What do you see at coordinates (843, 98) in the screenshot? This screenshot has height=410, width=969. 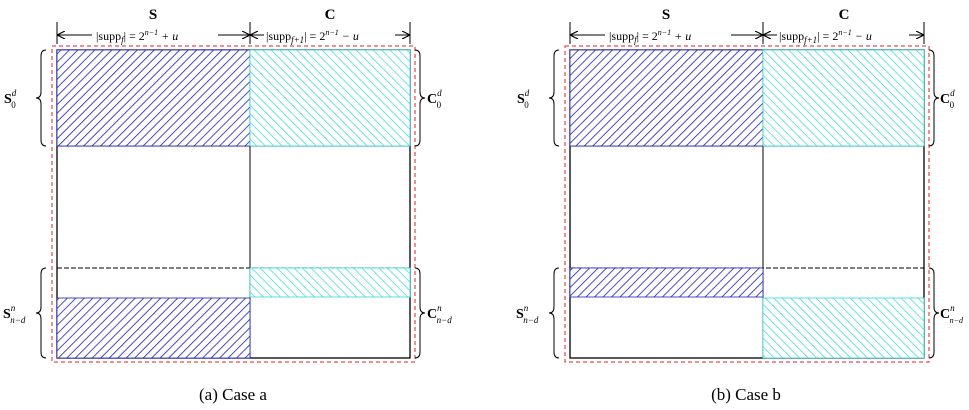 I see `block-c0-hatched-b` at bounding box center [843, 98].